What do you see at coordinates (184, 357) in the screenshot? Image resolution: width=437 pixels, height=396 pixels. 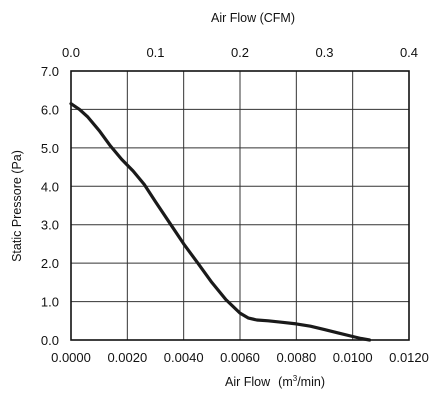 I see `x-tick-label: 0.0040` at bounding box center [184, 357].